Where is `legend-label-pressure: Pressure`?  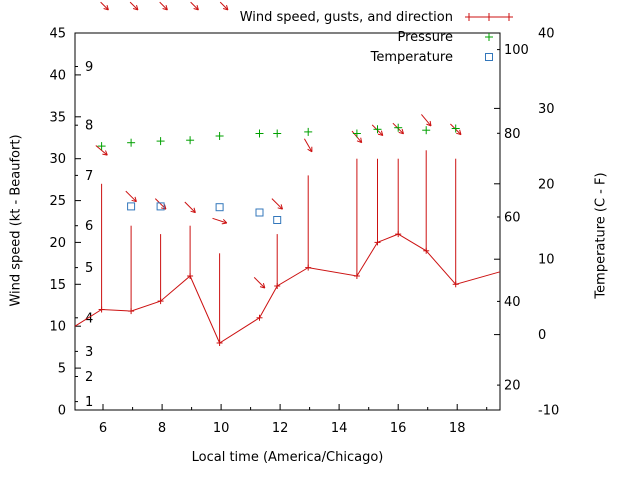 legend-label-pressure: Pressure is located at coordinates (425, 37).